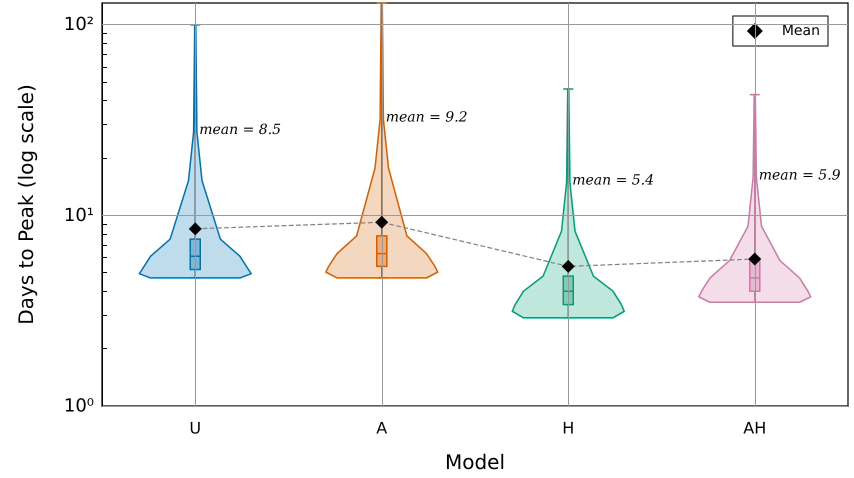 This screenshot has width=854, height=478. What do you see at coordinates (475, 462) in the screenshot?
I see `x-axis-title: Model` at bounding box center [475, 462].